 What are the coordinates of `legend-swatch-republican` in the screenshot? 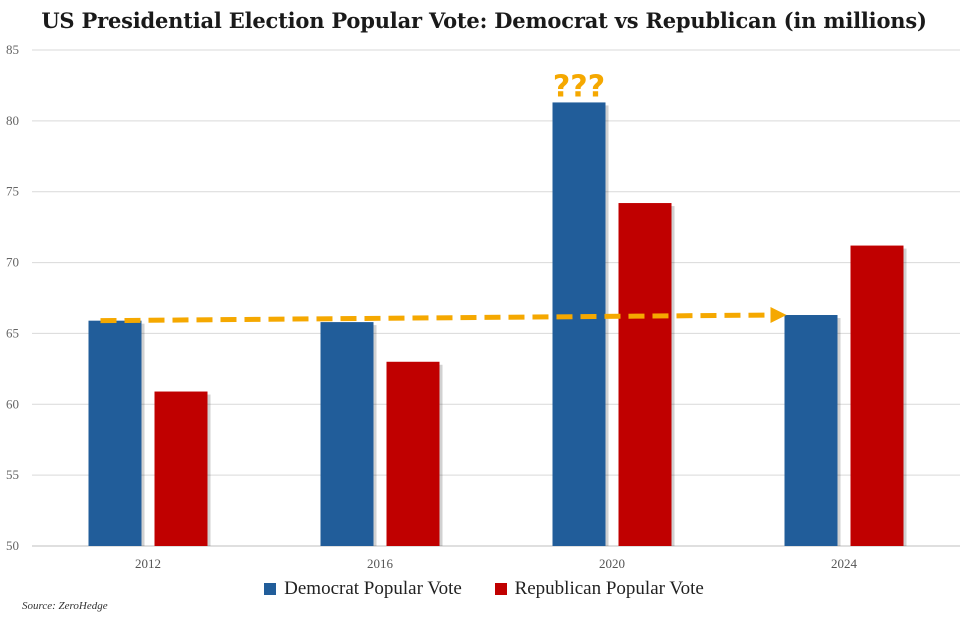 It's located at (500, 589).